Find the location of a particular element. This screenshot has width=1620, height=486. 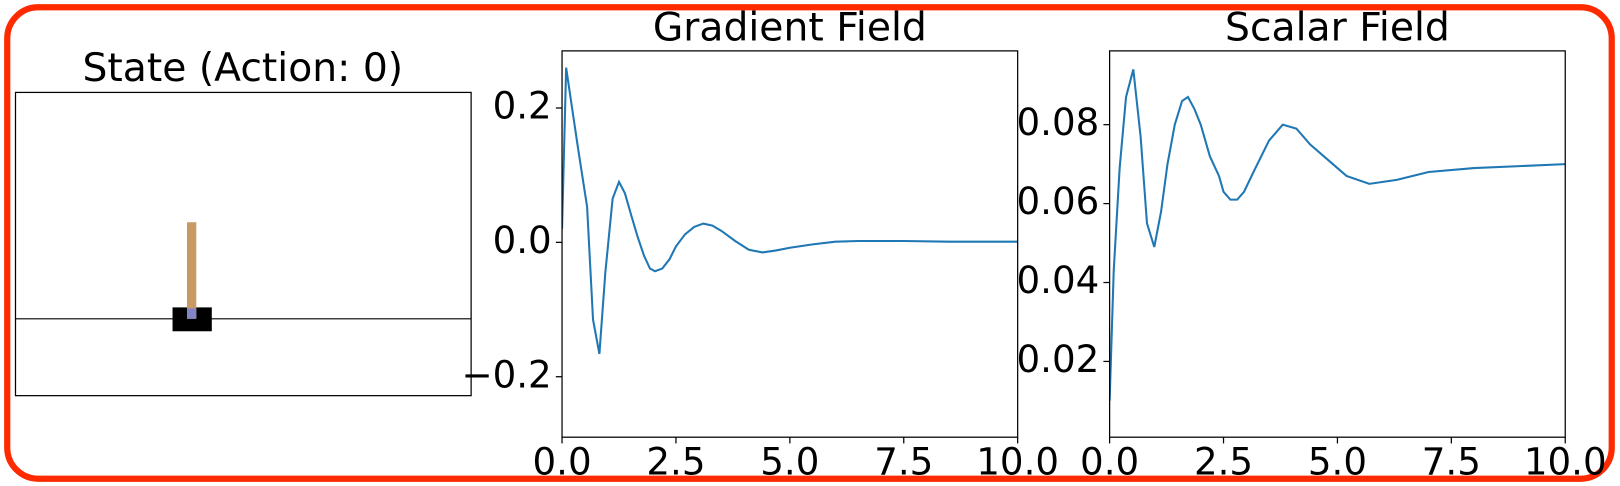

y-tick-label: 0.0 is located at coordinates (522, 240).